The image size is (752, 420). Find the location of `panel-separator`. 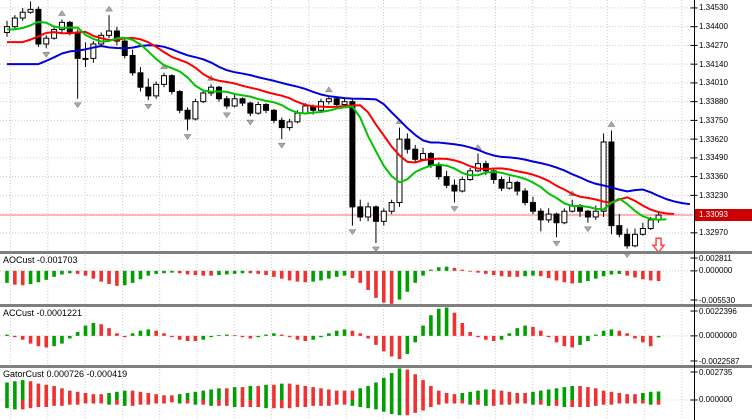

panel-separator is located at coordinates (376, 366).